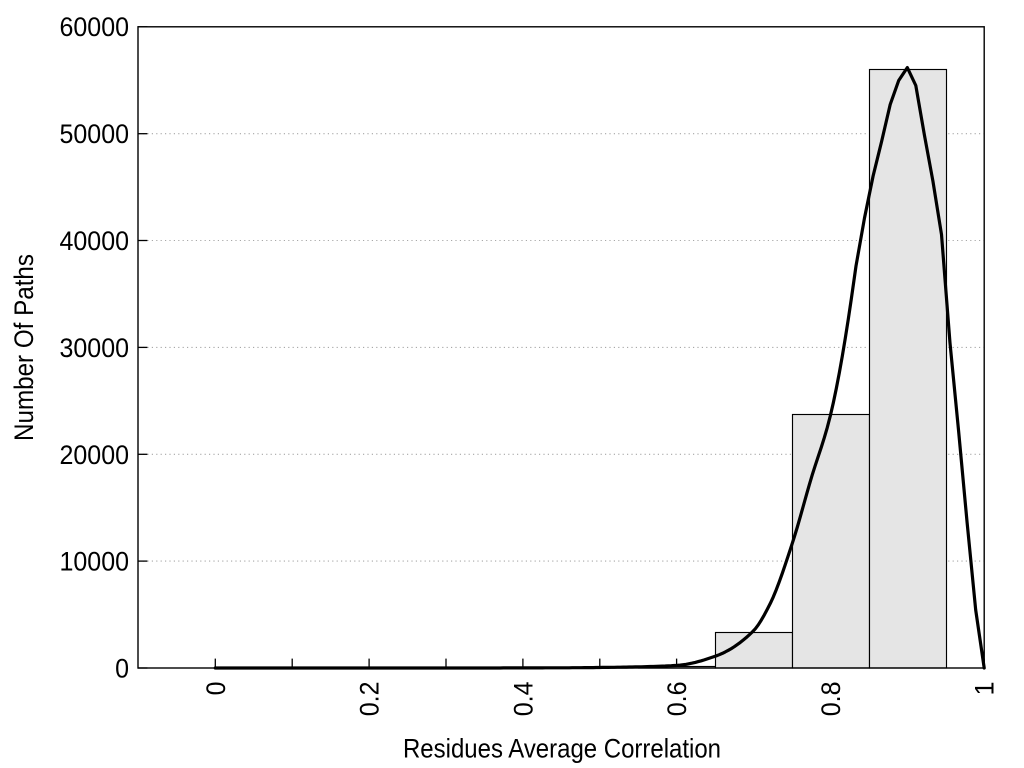 The width and height of the screenshot is (1024, 768). What do you see at coordinates (95, 562) in the screenshot?
I see `svg-text: 10000` at bounding box center [95, 562].